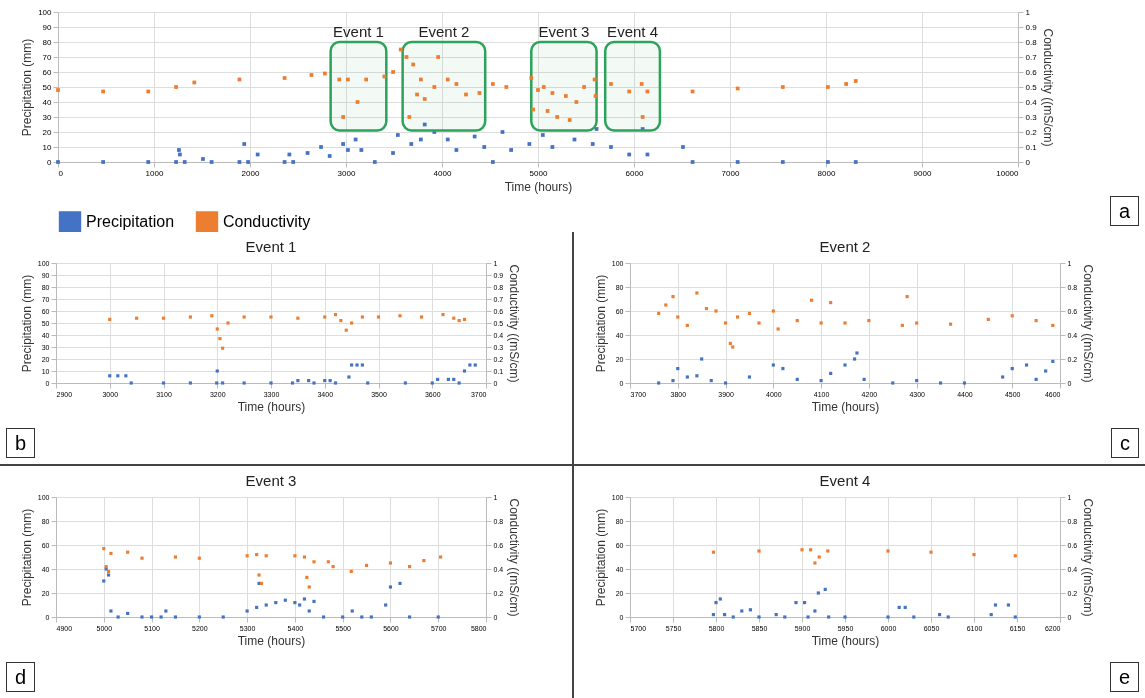  I want to click on x-tick-label: 8000, so click(826, 173).